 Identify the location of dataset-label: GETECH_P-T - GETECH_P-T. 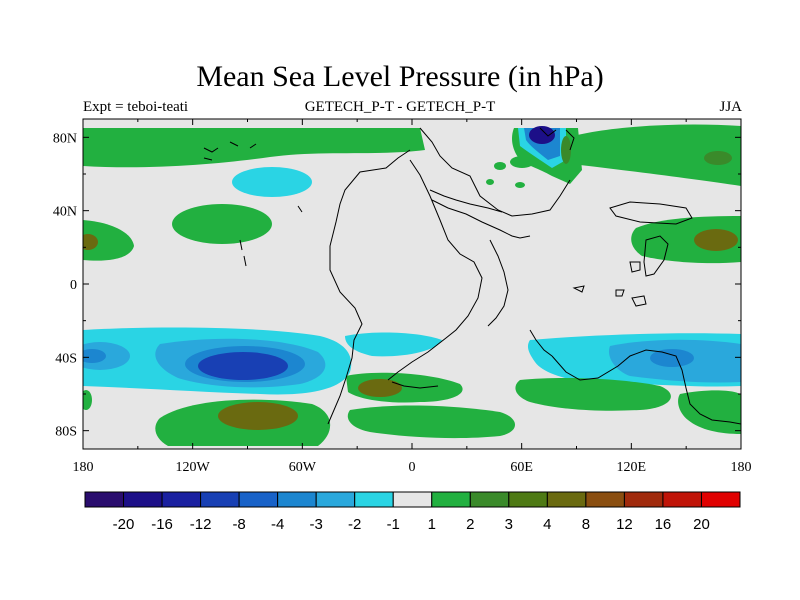
(400, 107).